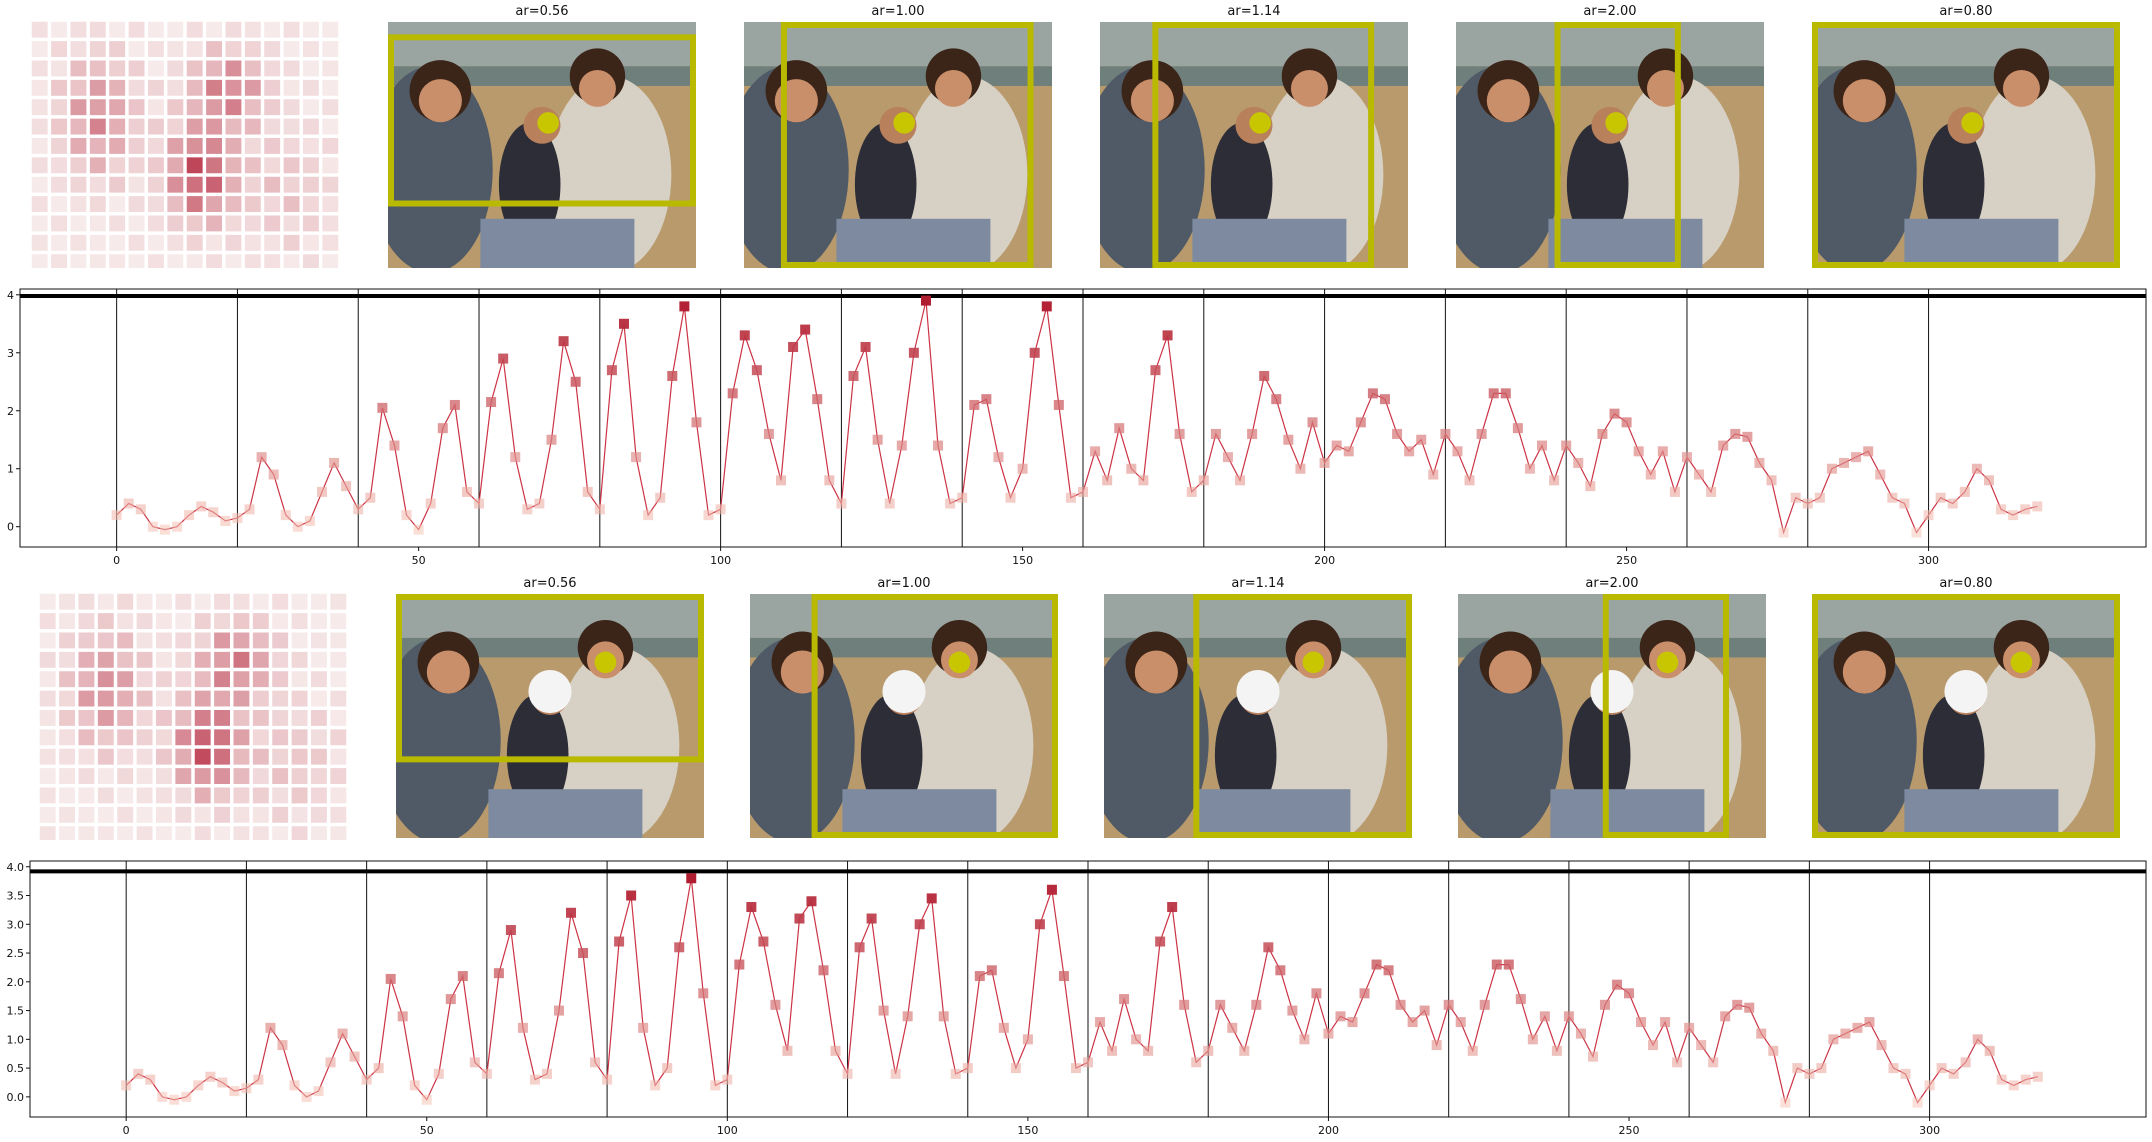  What do you see at coordinates (1966, 583) in the screenshot?
I see `crop-ar-label: ar=0.80` at bounding box center [1966, 583].